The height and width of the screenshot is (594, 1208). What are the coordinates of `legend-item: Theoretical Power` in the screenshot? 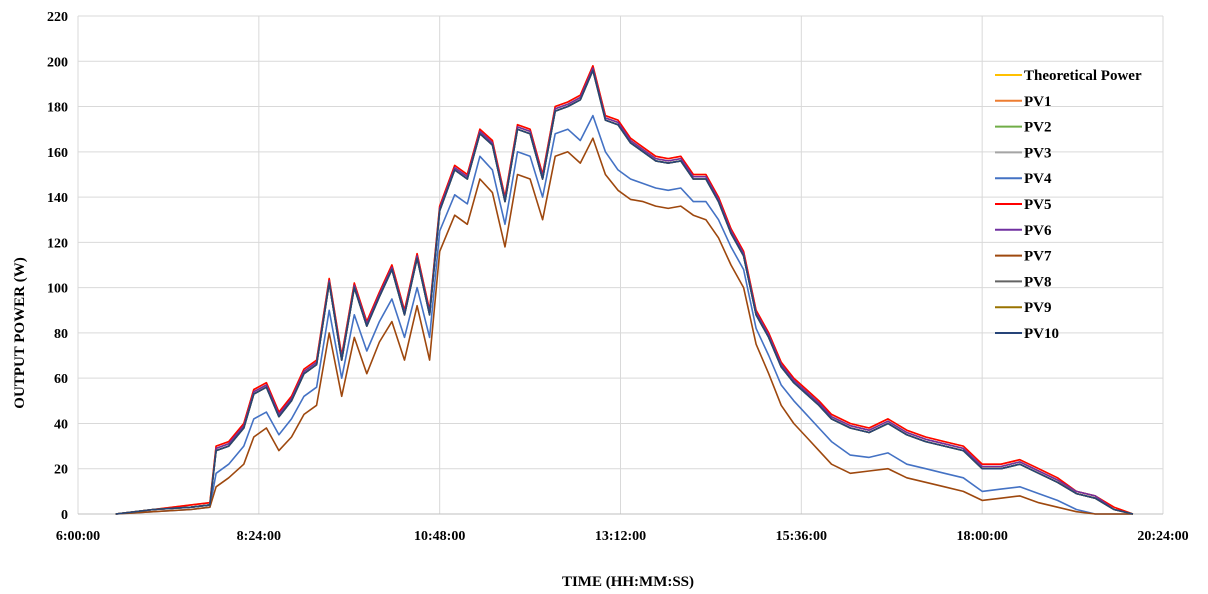 It's located at (1068, 76).